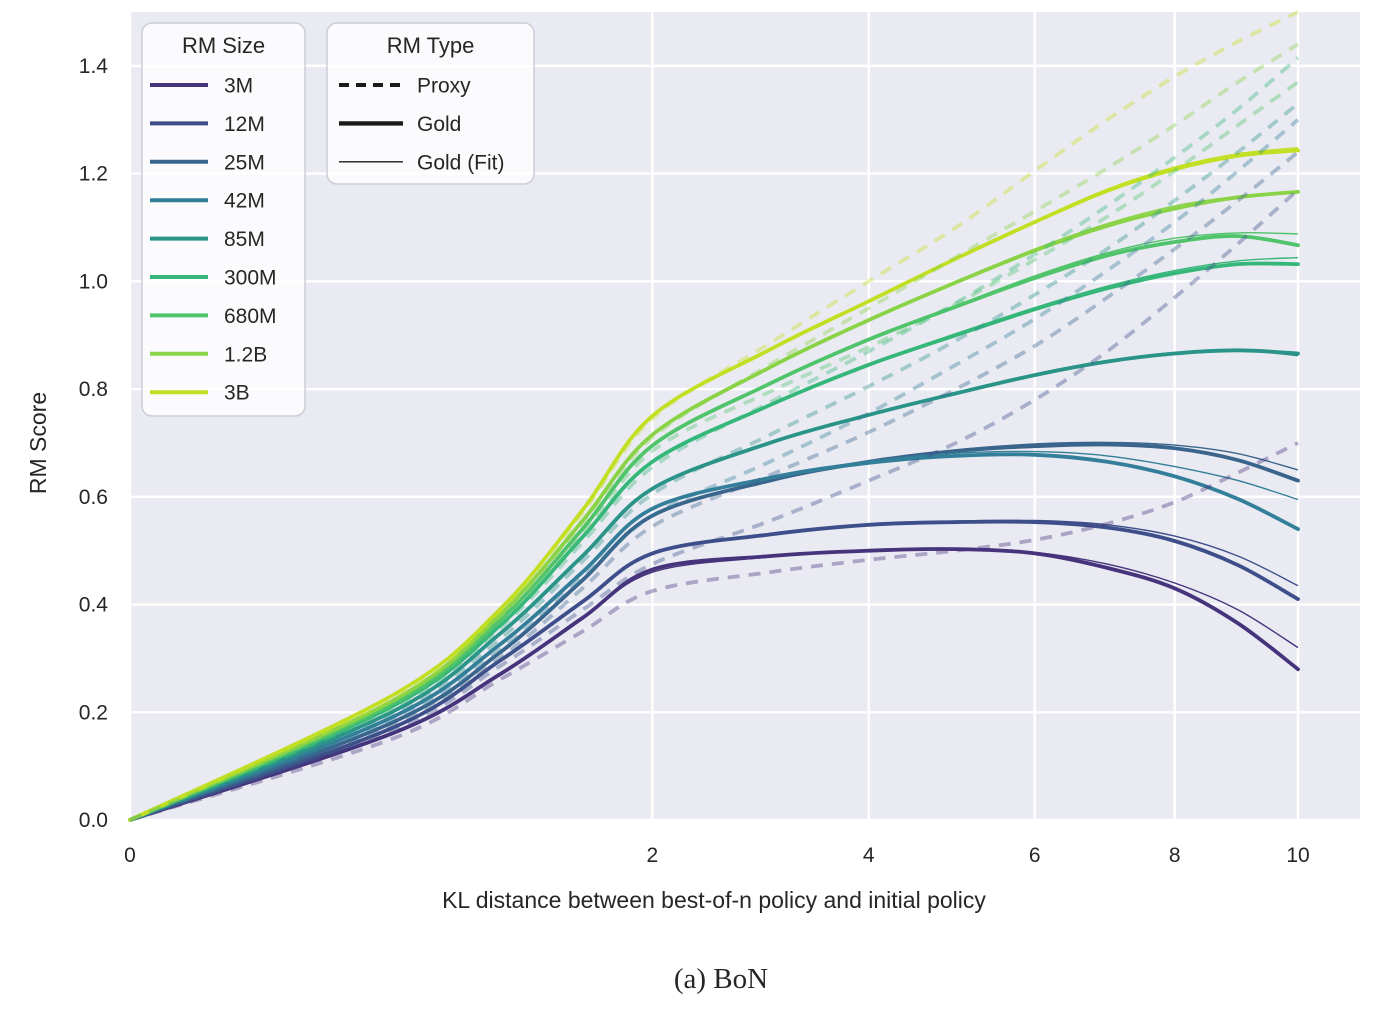 The width and height of the screenshot is (1378, 1024). I want to click on legend-label-Gold: Gold, so click(439, 124).